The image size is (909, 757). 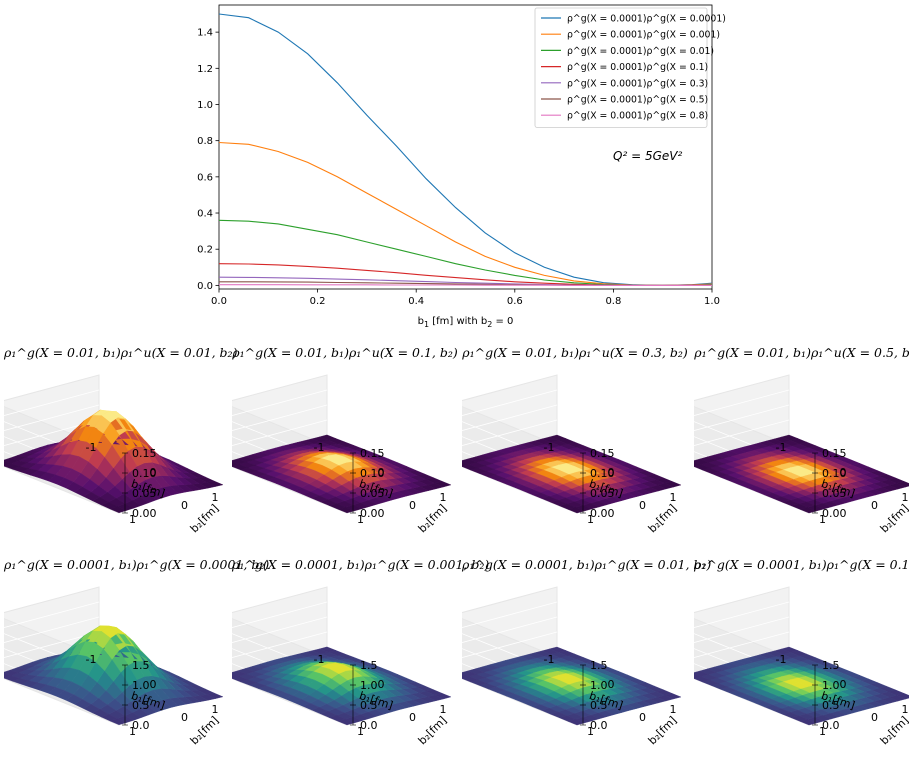 What do you see at coordinates (205, 250) in the screenshot?
I see `y-tick-label: 0.2` at bounding box center [205, 250].